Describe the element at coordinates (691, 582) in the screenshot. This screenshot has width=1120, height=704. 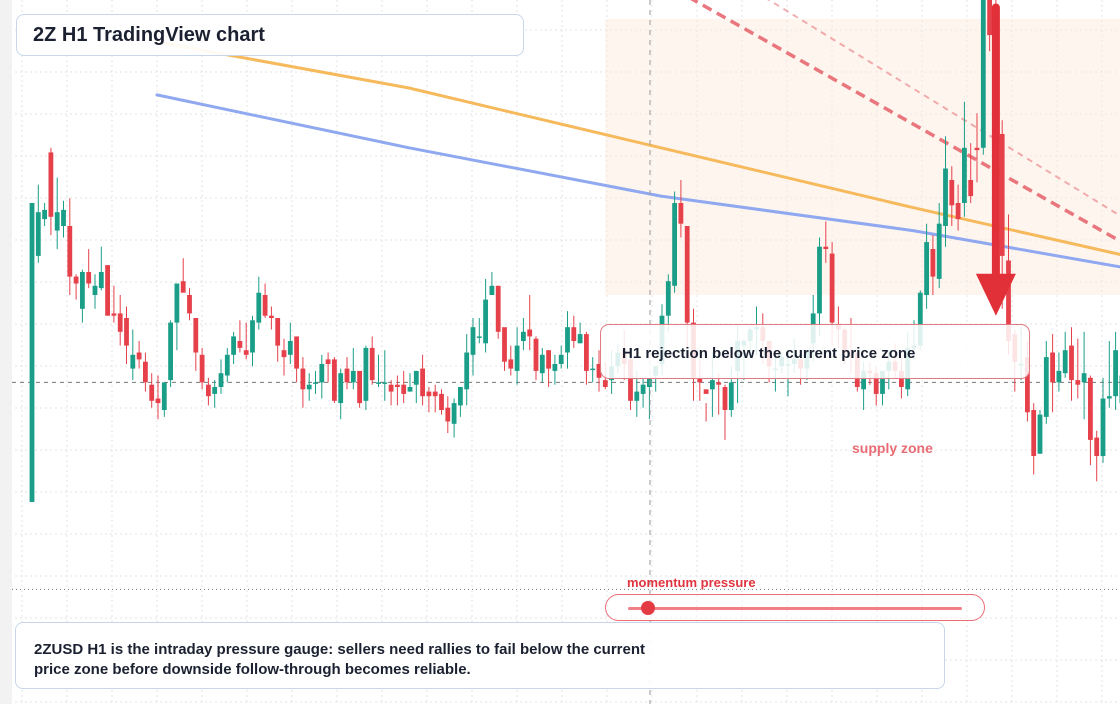
I see `momentum-gauge-label: momentum pressure` at that location.